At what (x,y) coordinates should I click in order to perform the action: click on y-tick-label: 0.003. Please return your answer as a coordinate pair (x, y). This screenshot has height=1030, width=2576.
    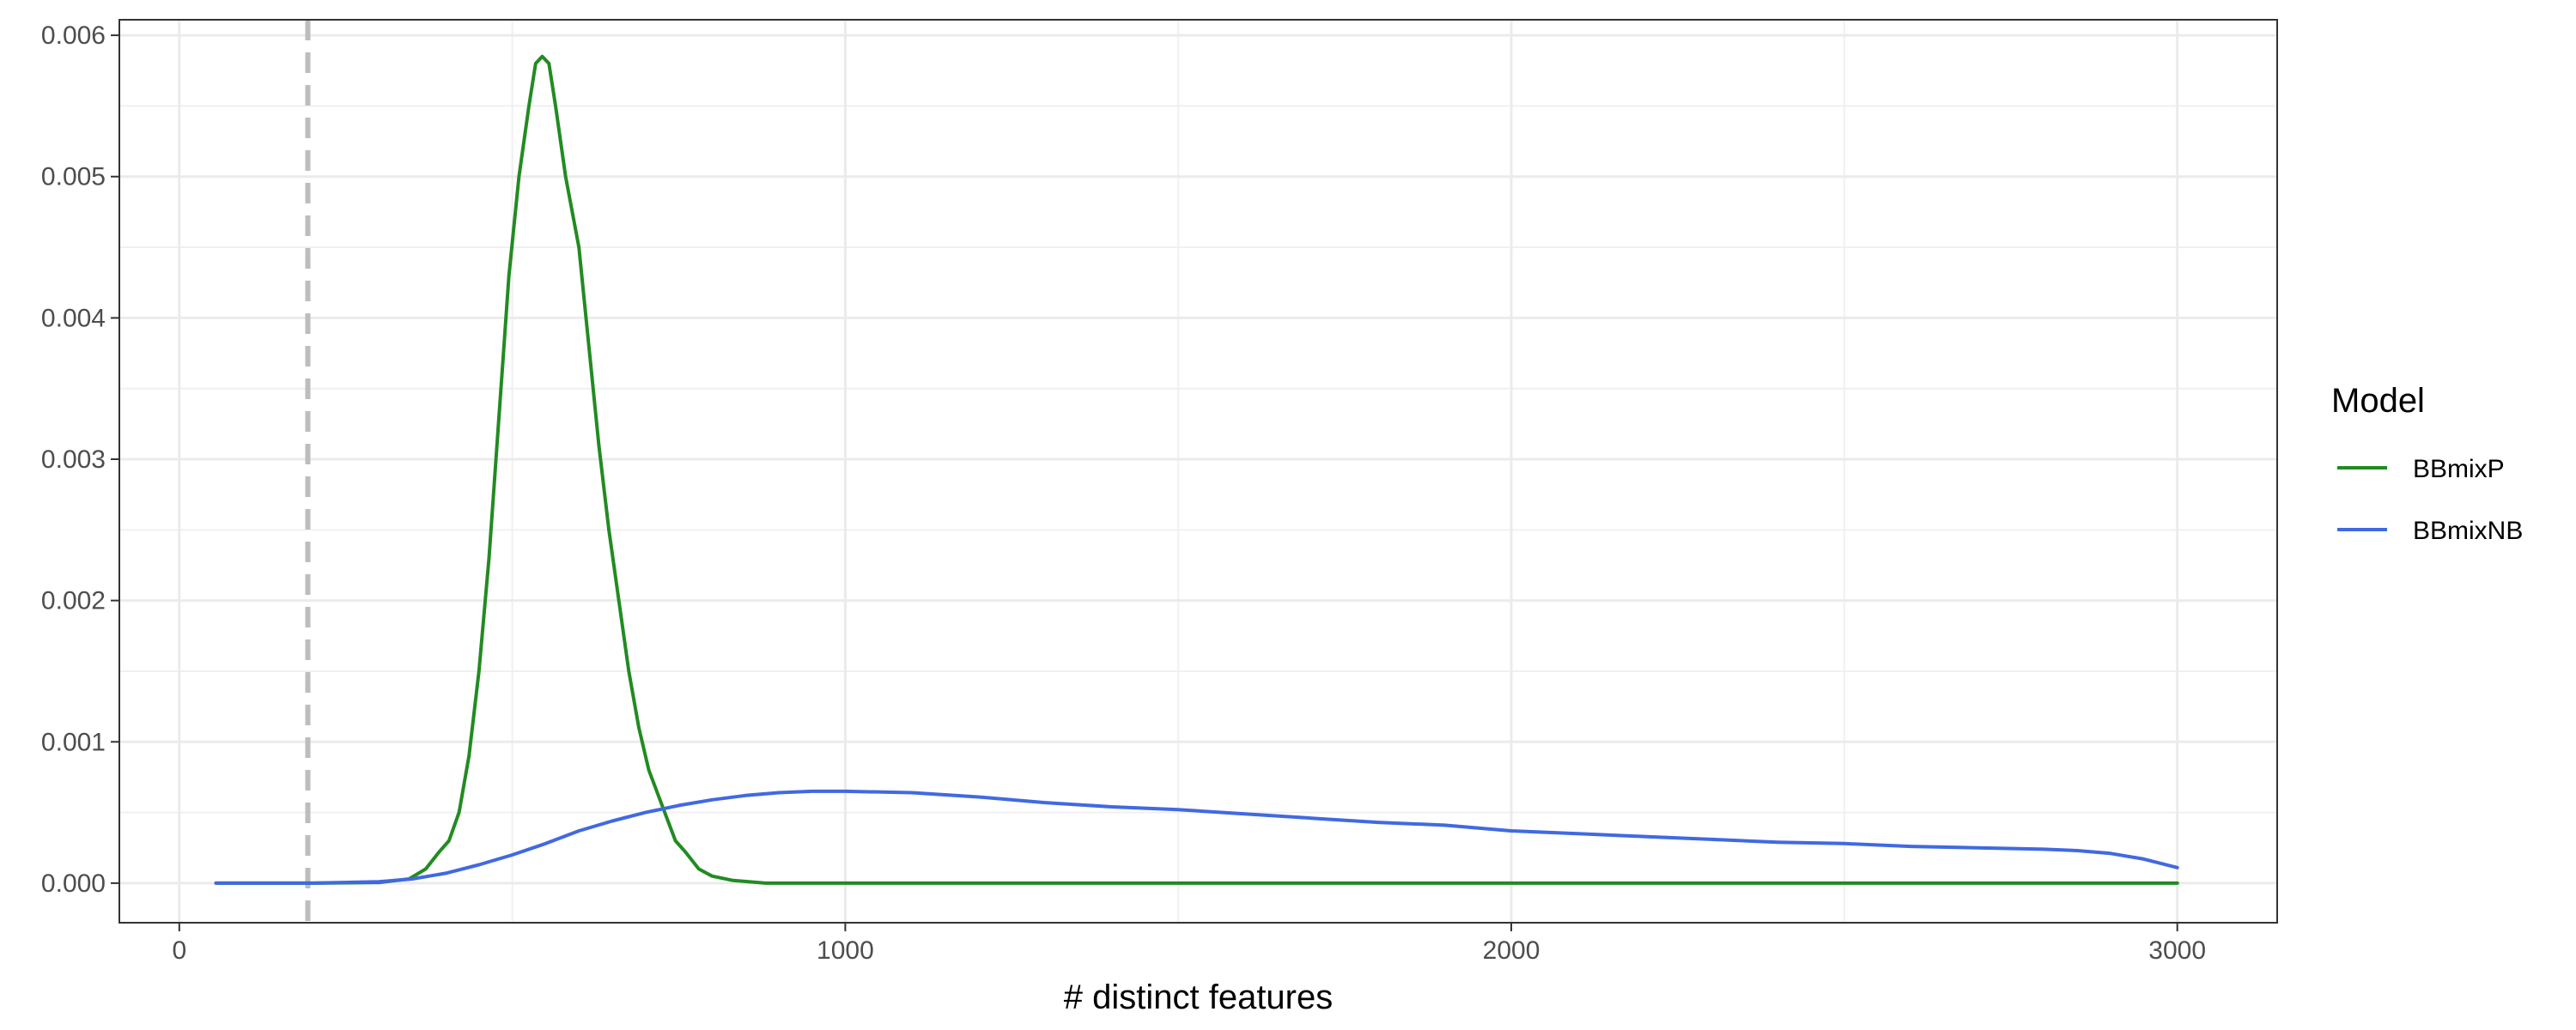
    Looking at the image, I should click on (74, 459).